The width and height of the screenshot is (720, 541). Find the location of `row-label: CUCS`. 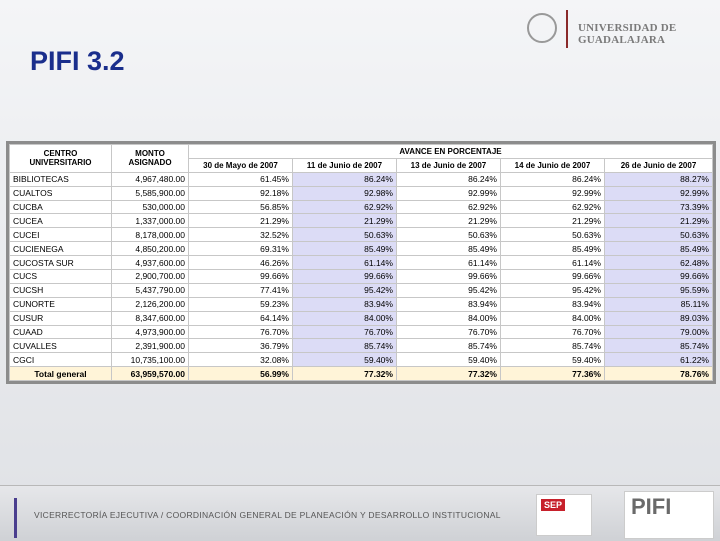

row-label: CUCS is located at coordinates (60, 276).